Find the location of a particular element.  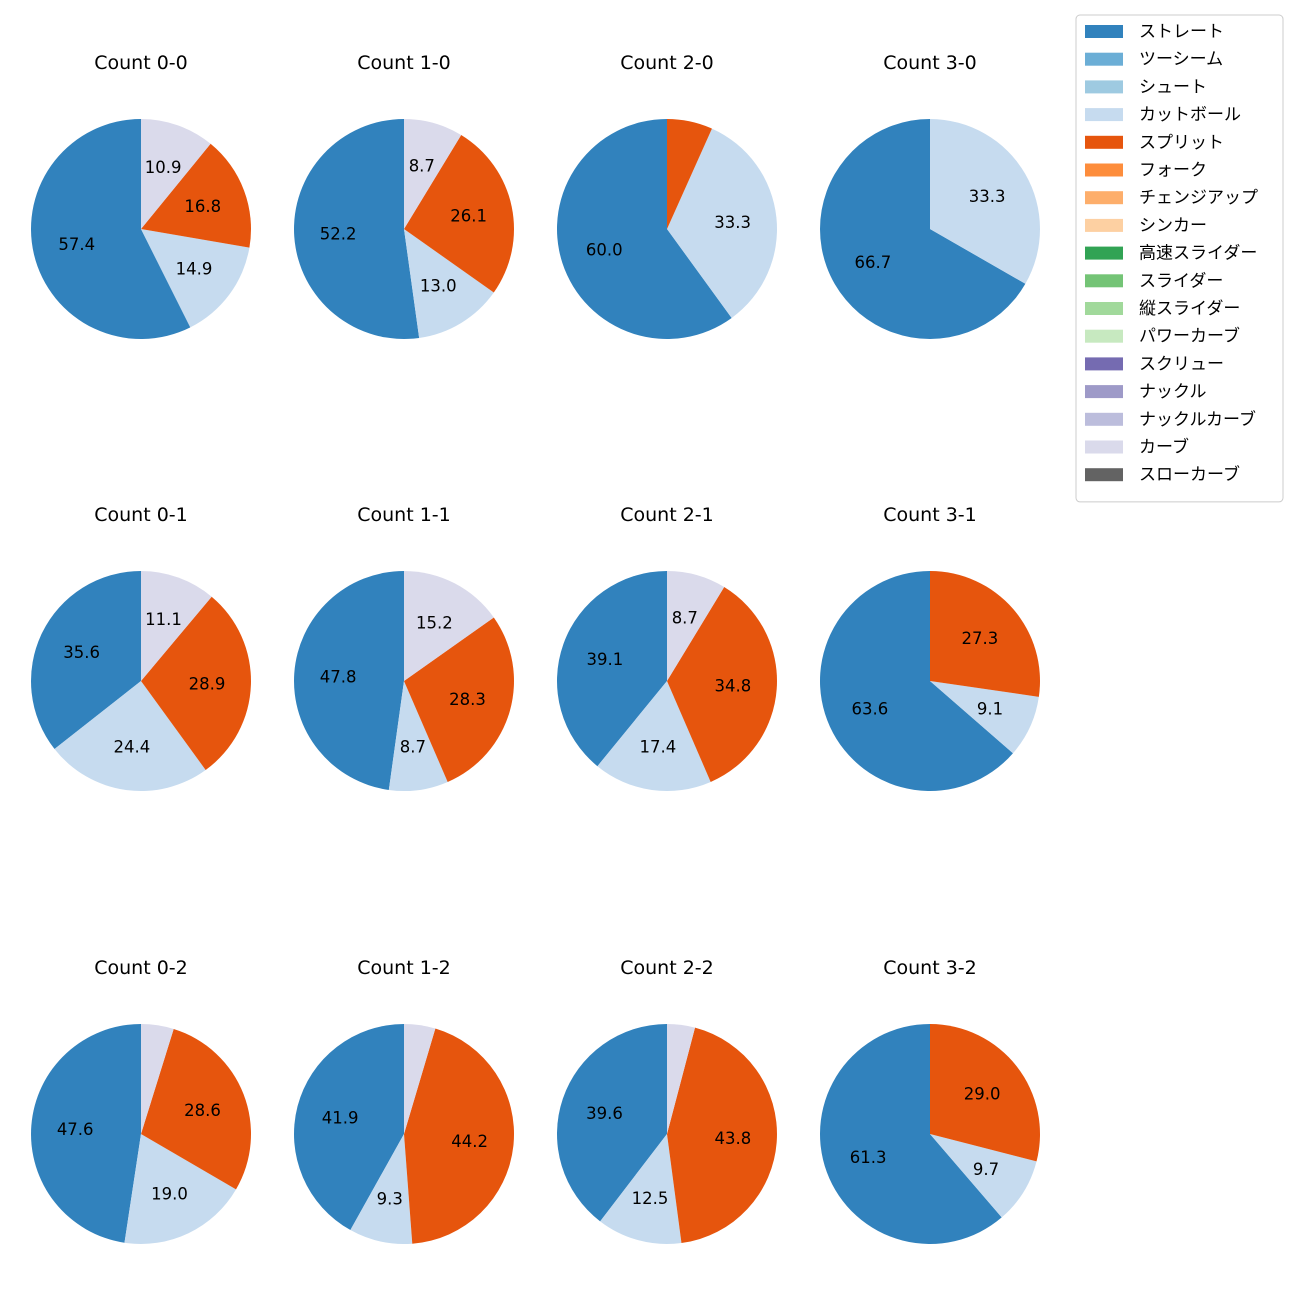

slice-value-label: 44.2 is located at coordinates (469, 1141).